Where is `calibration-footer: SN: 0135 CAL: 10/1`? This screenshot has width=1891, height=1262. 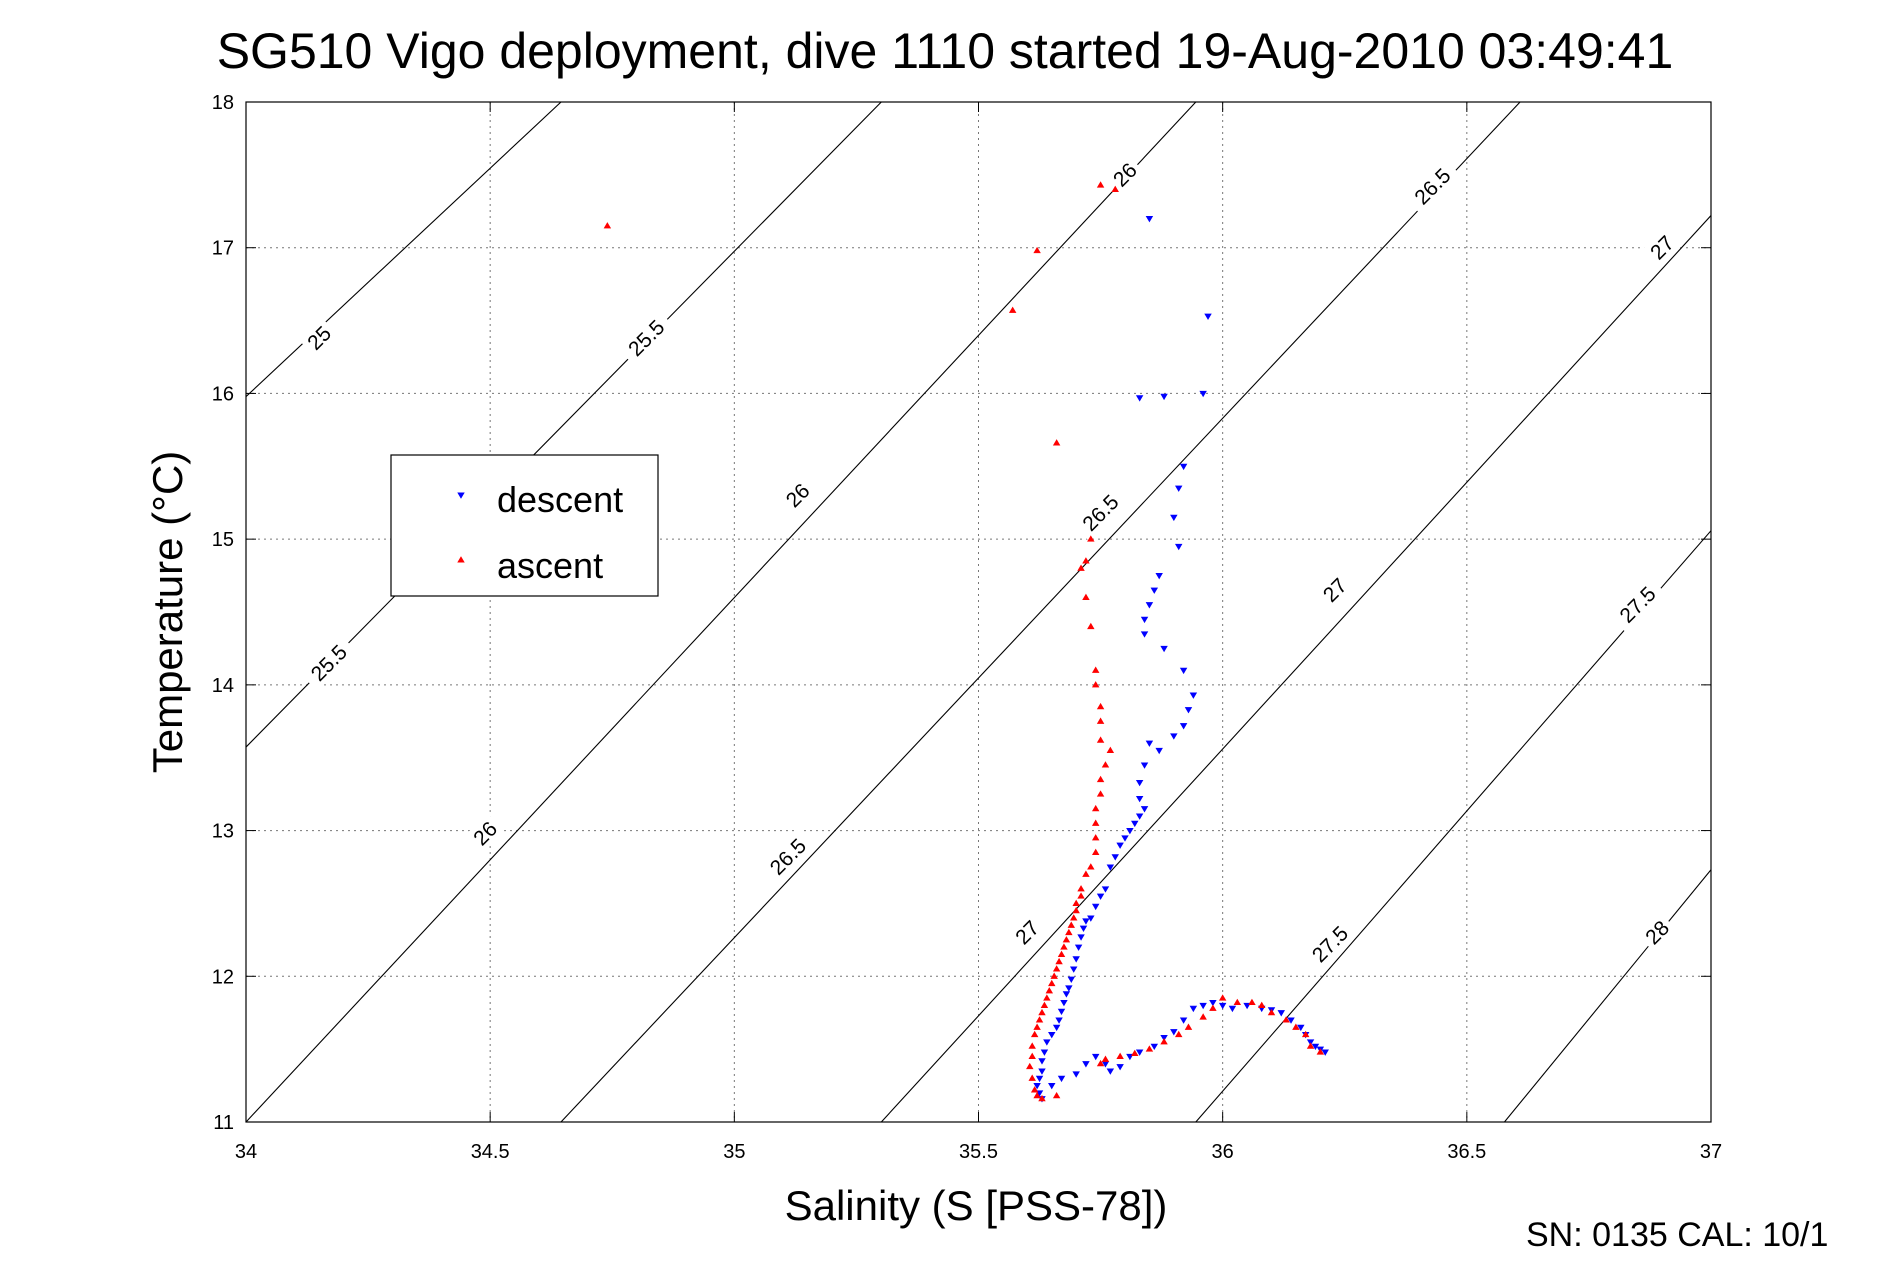
calibration-footer: SN: 0135 CAL: 10/1 is located at coordinates (1677, 1235).